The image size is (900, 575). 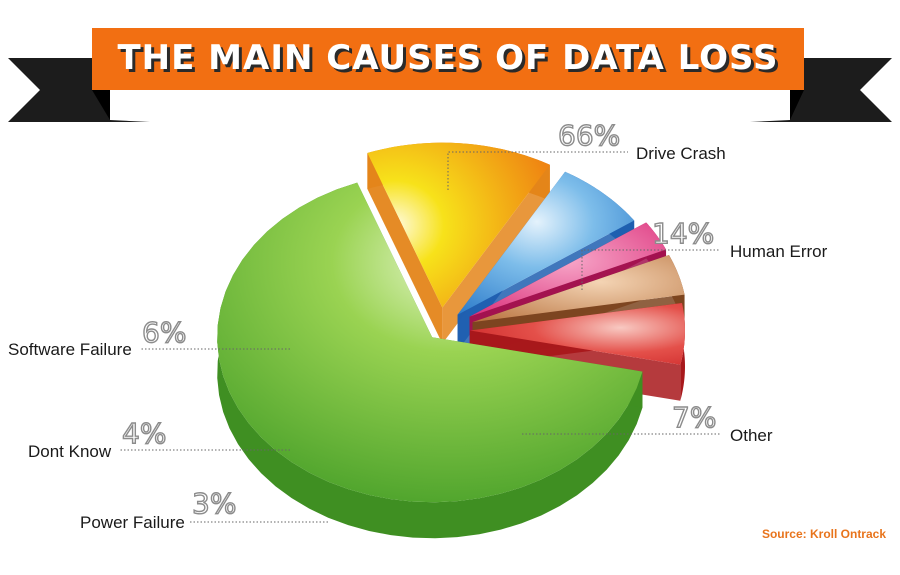 I want to click on slice-top-other, so click(x=546, y=243).